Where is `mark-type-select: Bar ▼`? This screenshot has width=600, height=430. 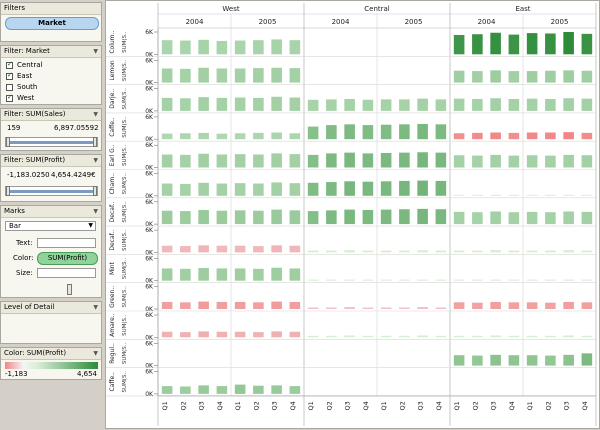
mark-type-select: Bar ▼ is located at coordinates (50, 226).